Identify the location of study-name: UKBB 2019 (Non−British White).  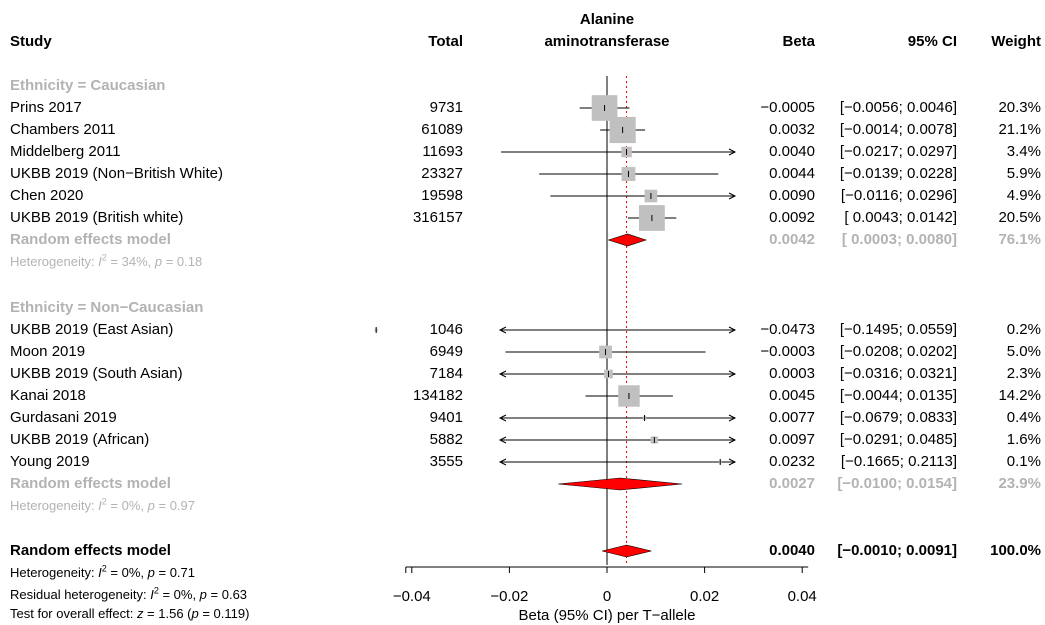
(117, 173).